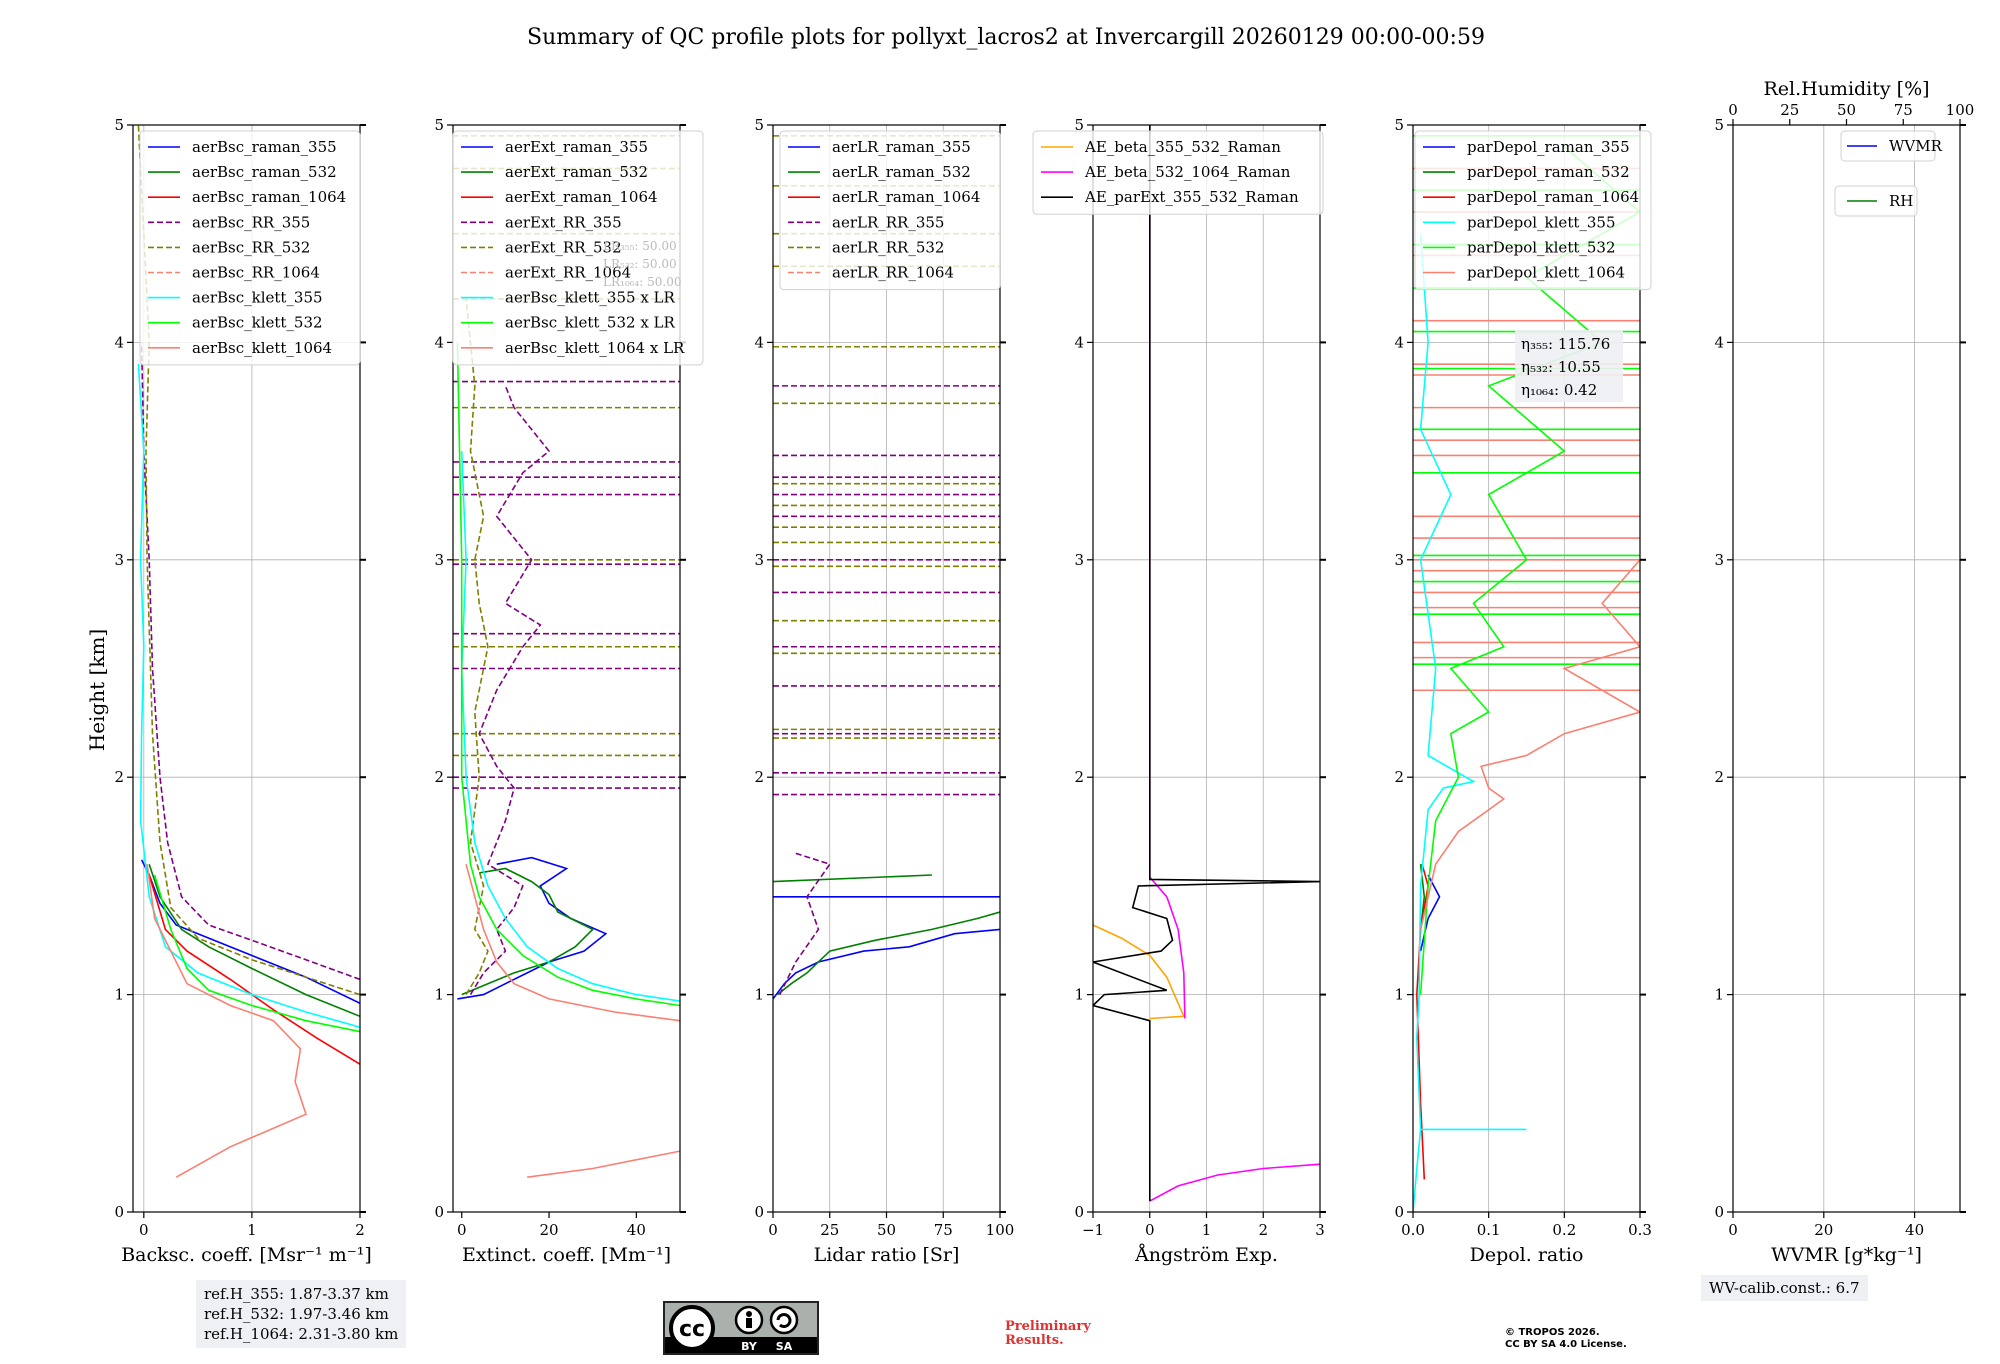 The image size is (2000, 1364). I want to click on lr-info-text: LR₁₀₆₄: 50.00, so click(642, 282).